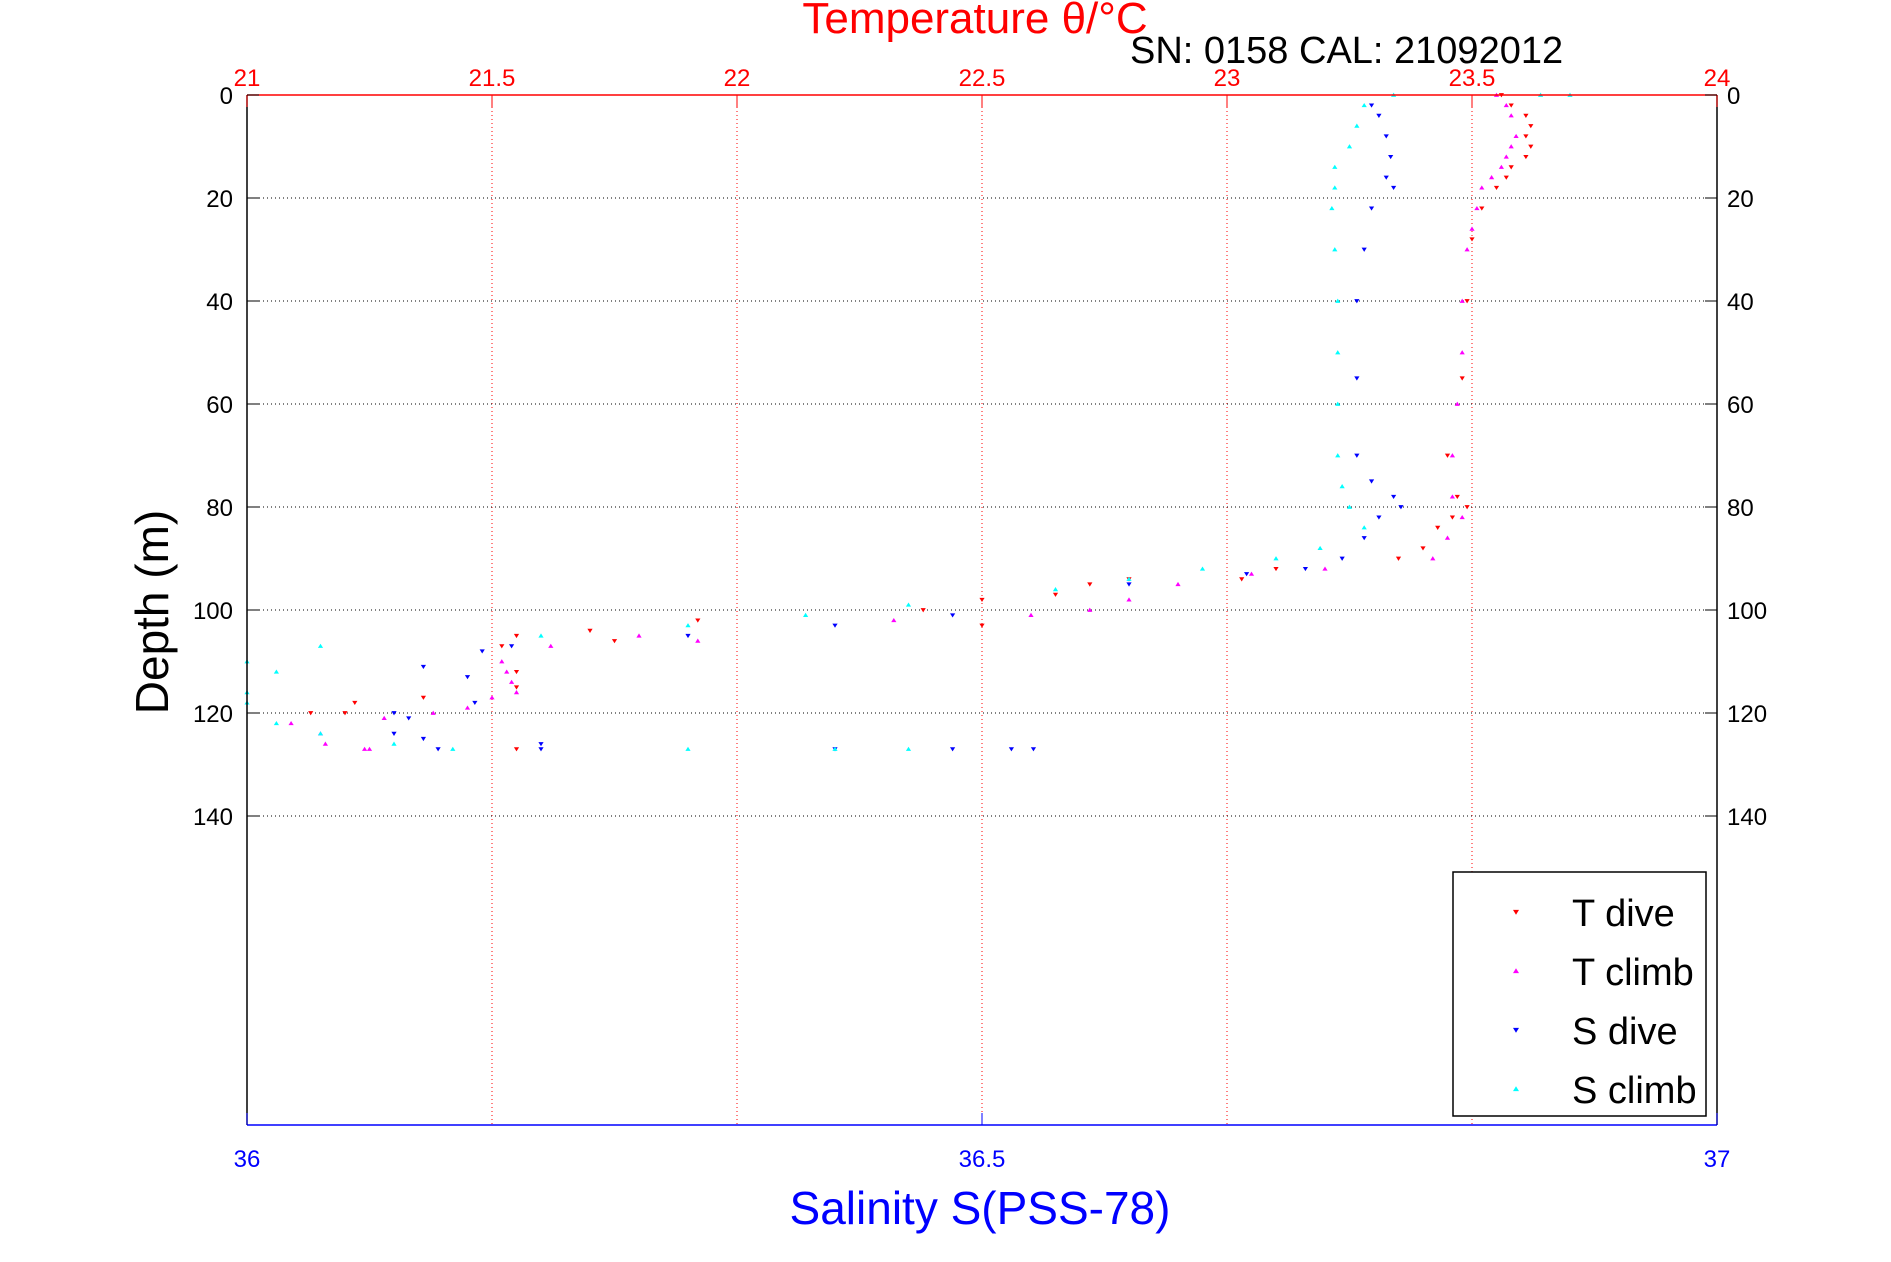 The height and width of the screenshot is (1262, 1891). I want to click on temperature-tick-label: 23, so click(1227, 78).